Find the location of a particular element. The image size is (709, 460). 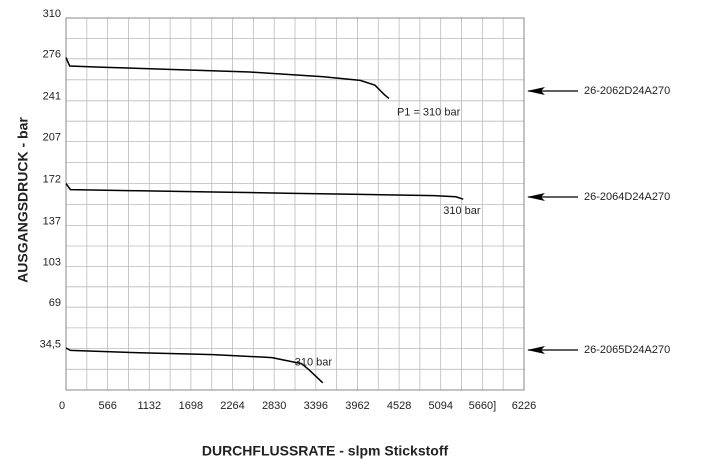

y-tick-label: 241 is located at coordinates (52, 97).